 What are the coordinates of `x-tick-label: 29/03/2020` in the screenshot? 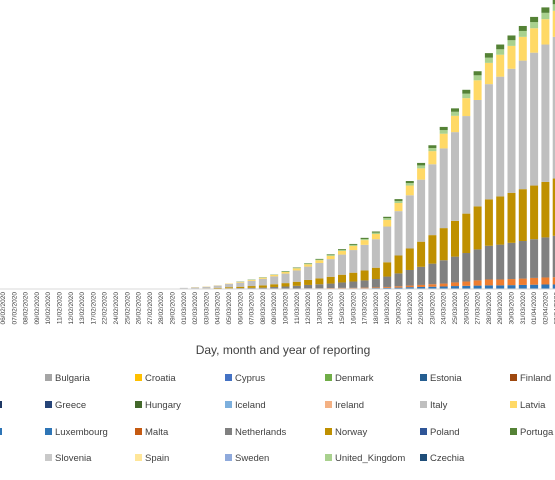 It's located at (500, 308).